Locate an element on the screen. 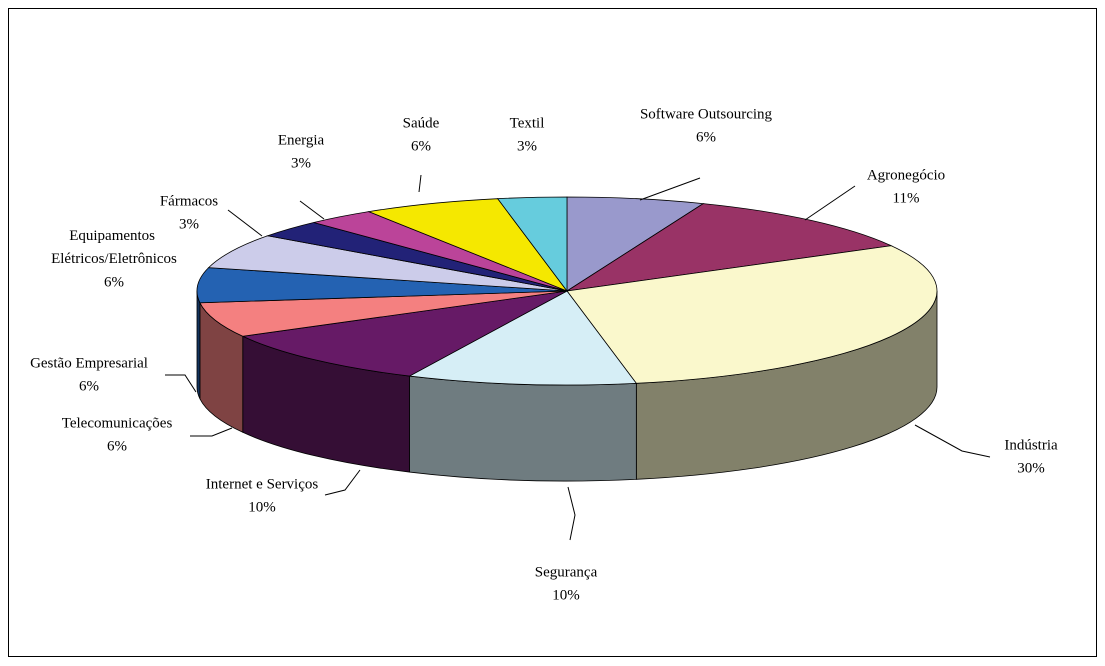 The width and height of the screenshot is (1105, 666). slice-label: Textil is located at coordinates (527, 123).